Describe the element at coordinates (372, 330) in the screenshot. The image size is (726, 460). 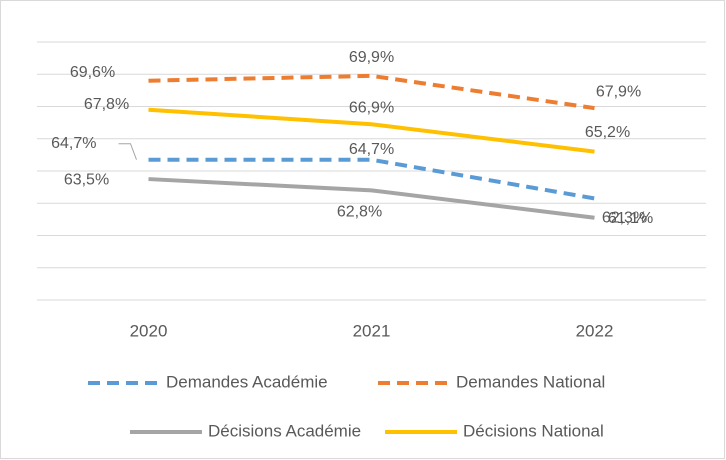
I see `x-tick-label: 2021` at that location.